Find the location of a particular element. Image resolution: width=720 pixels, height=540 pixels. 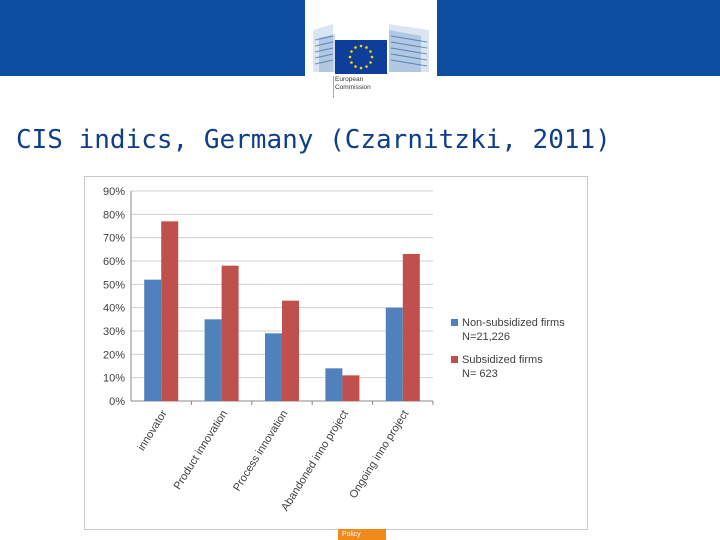

logo-divider is located at coordinates (333, 87).